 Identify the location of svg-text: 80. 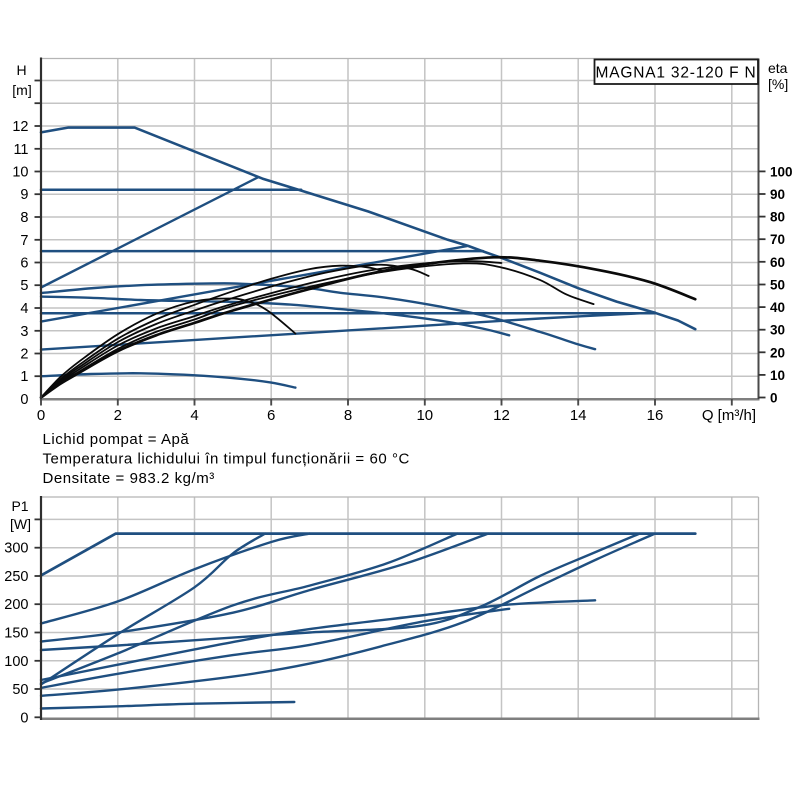
(777, 217).